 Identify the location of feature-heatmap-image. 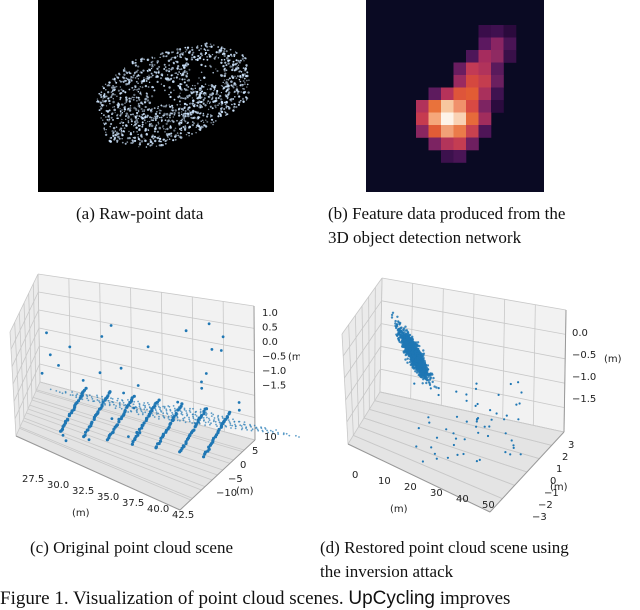
(455, 96).